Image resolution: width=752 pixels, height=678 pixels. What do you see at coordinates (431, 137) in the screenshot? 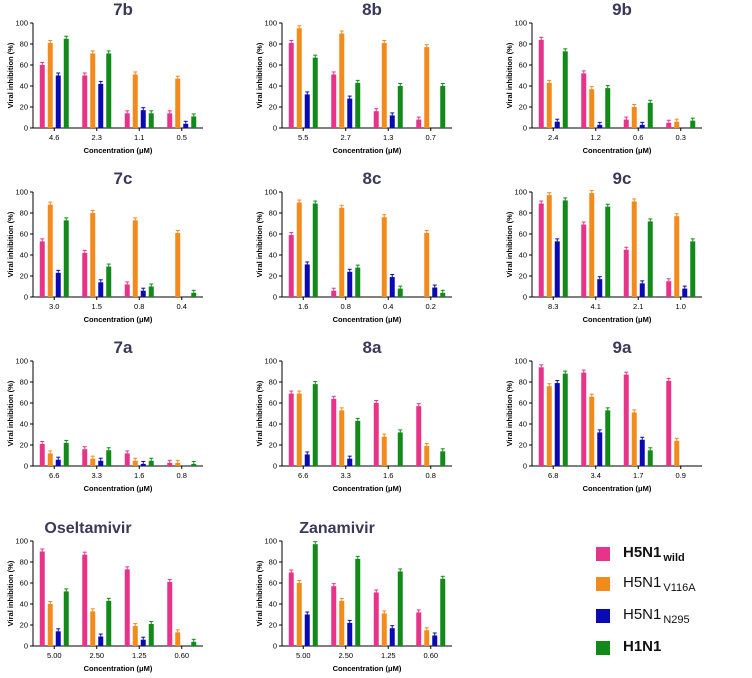
I see `x-tick-label: 0.7` at bounding box center [431, 137].